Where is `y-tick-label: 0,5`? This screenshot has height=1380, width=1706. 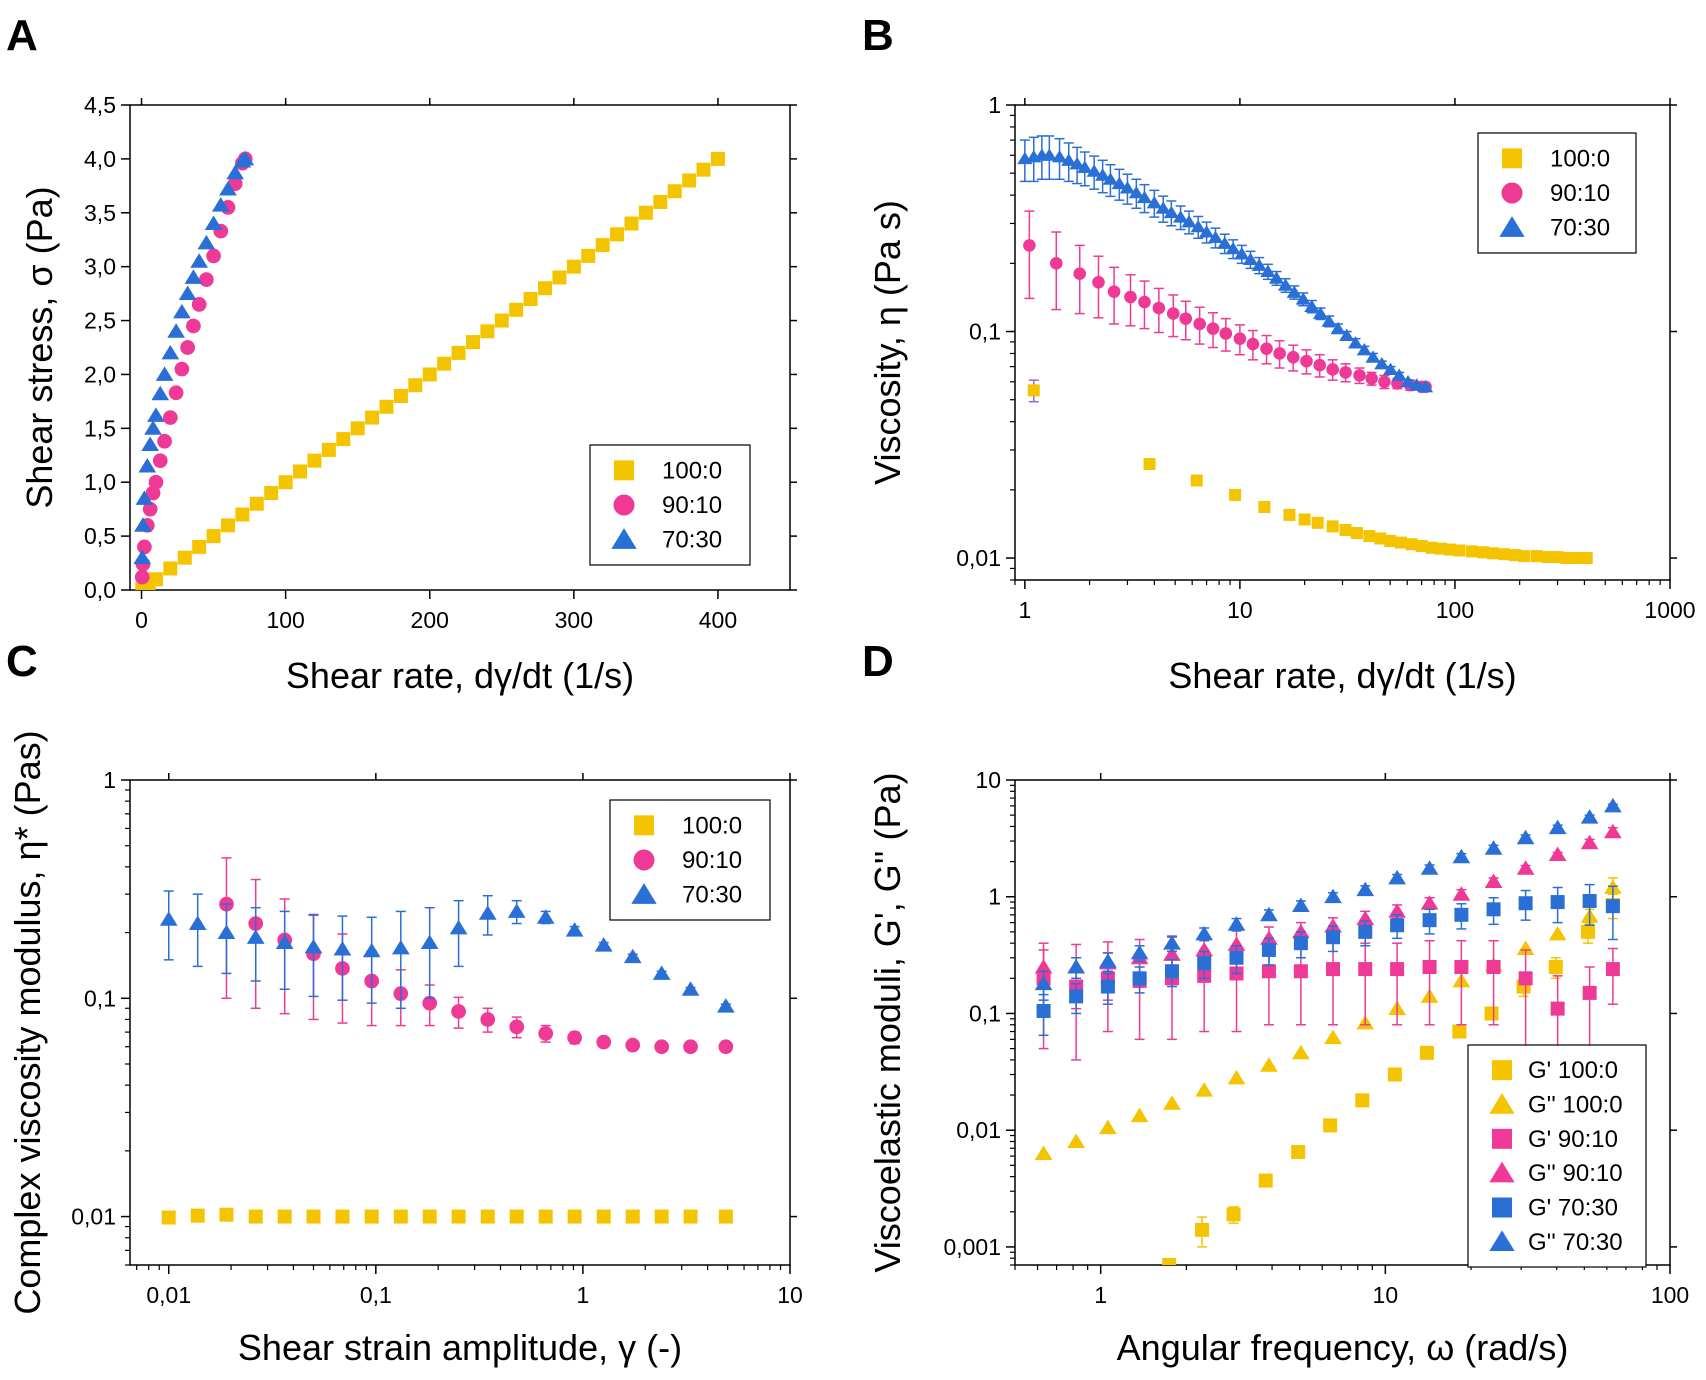
y-tick-label: 0,5 is located at coordinates (100, 536).